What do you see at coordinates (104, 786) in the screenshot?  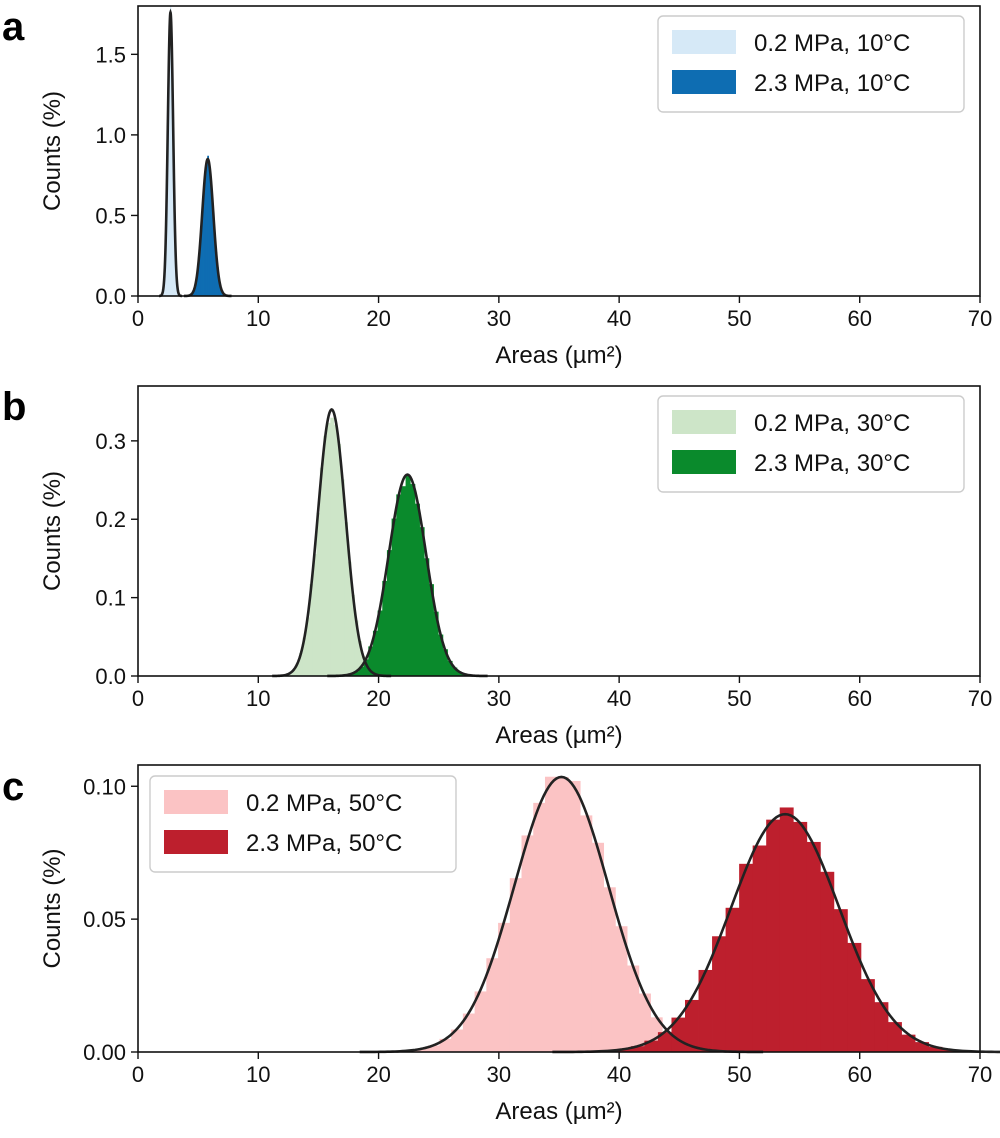 I see `y-tick-label: 0.10` at bounding box center [104, 786].